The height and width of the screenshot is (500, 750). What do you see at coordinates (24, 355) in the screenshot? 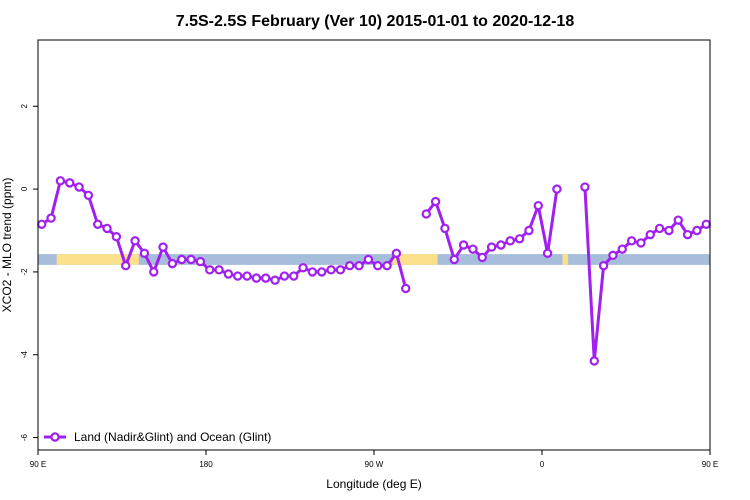
I see `y-tick-label: -4` at bounding box center [24, 355].